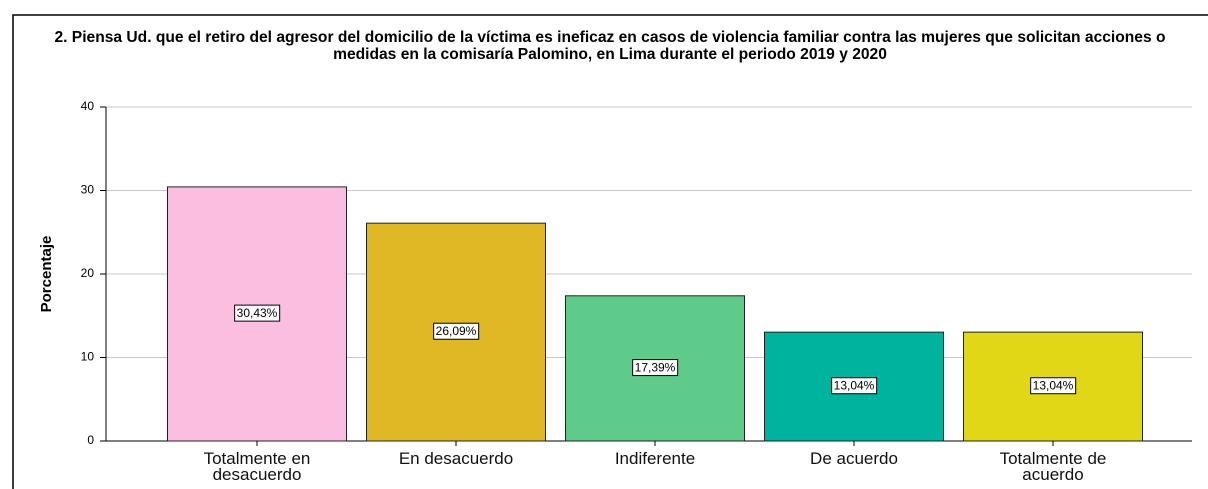  I want to click on y-tick-label: 40, so click(88, 106).